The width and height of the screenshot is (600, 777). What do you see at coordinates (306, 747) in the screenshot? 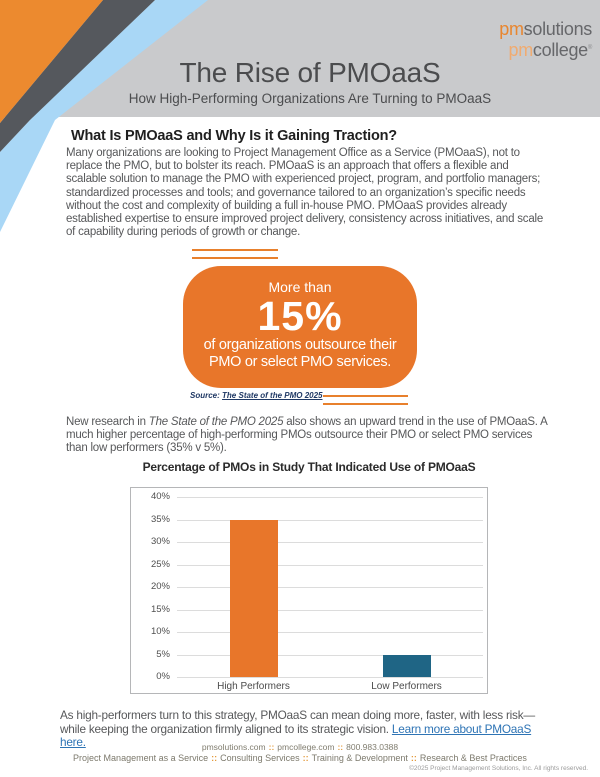
I see `footer-pmcollege-url: pmcollege.com` at bounding box center [306, 747].